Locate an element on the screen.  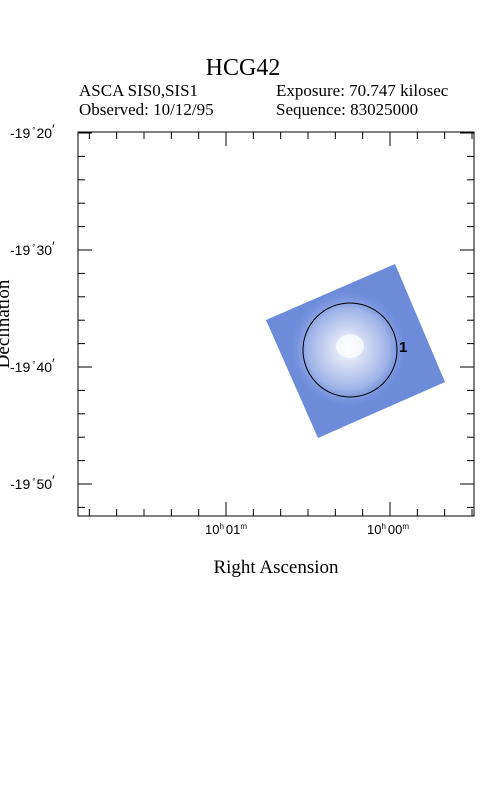
y-tick-label: -19 °40′ is located at coordinates (32, 365).